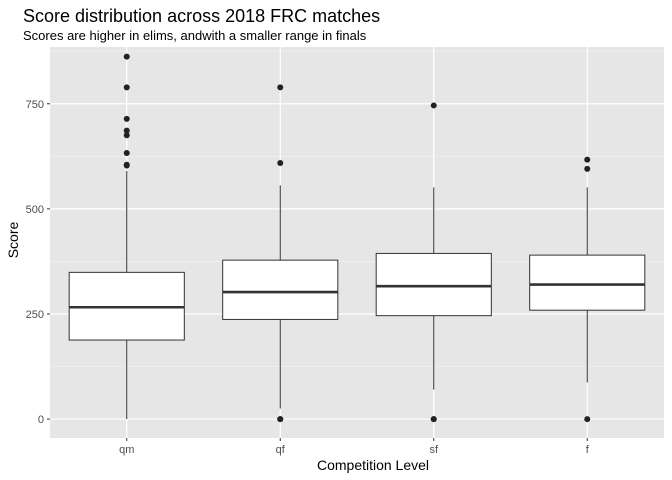  I want to click on y-tick-label: 500, so click(35, 210).